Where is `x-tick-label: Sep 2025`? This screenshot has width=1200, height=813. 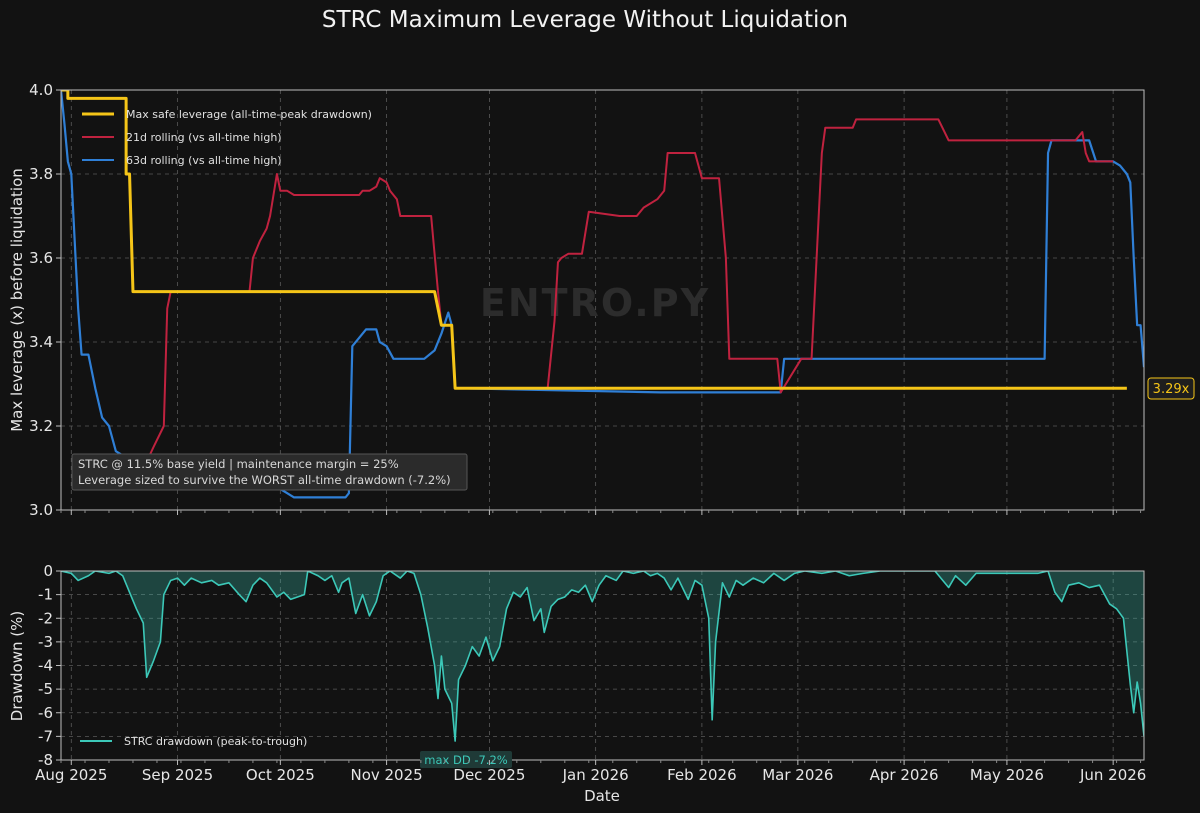
x-tick-label: Sep 2025 is located at coordinates (177, 775).